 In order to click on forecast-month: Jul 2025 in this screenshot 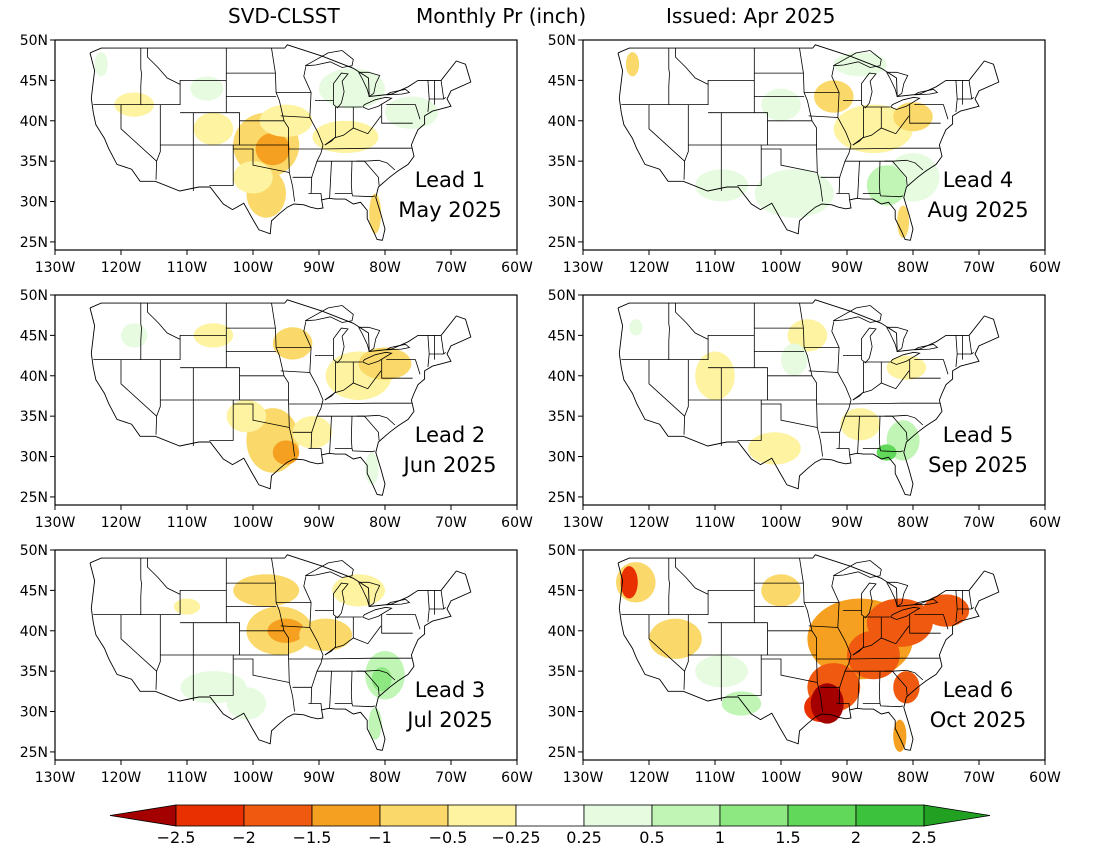, I will do `click(450, 720)`.